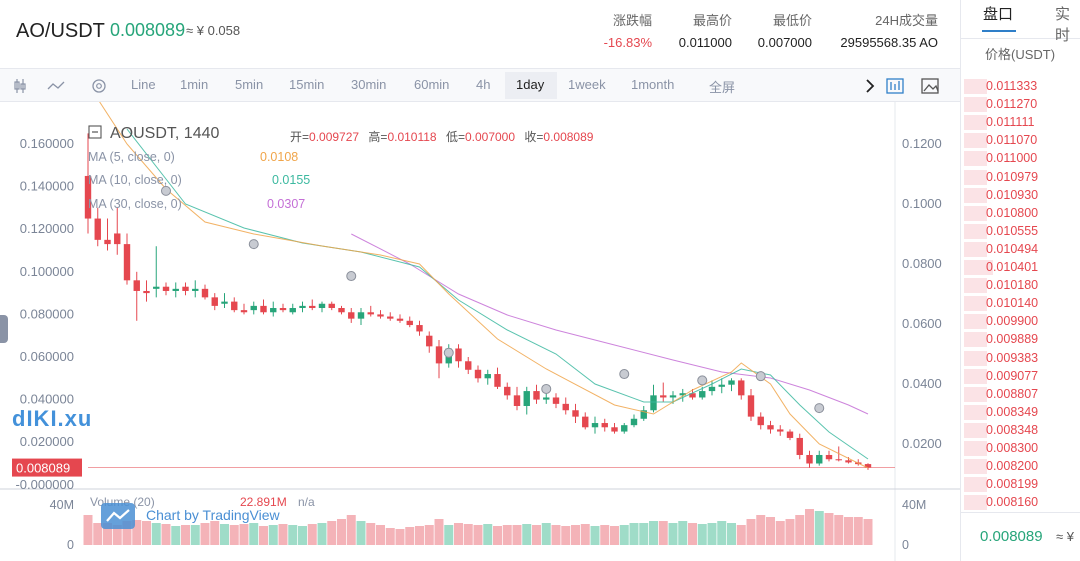  I want to click on ask-row: 0.011111, so click(1022, 122).